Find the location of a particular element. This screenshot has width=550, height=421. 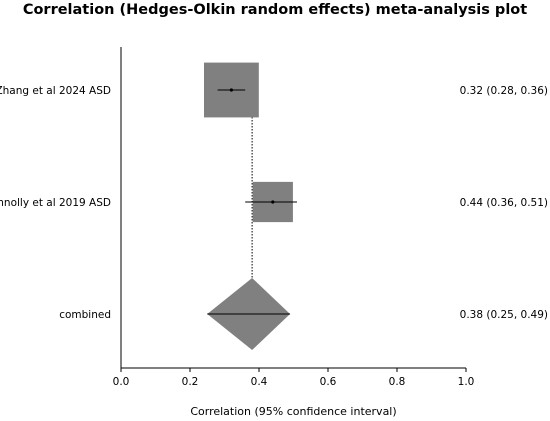

study-label: Connolly et al 2019 ASD is located at coordinates (55, 203).